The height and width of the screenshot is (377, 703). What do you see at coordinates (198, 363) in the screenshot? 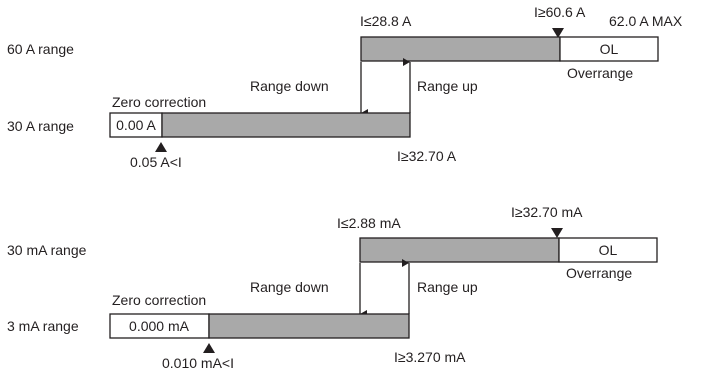
I see `ma-zero-threshold-label: 0.010 mA<I` at bounding box center [198, 363].